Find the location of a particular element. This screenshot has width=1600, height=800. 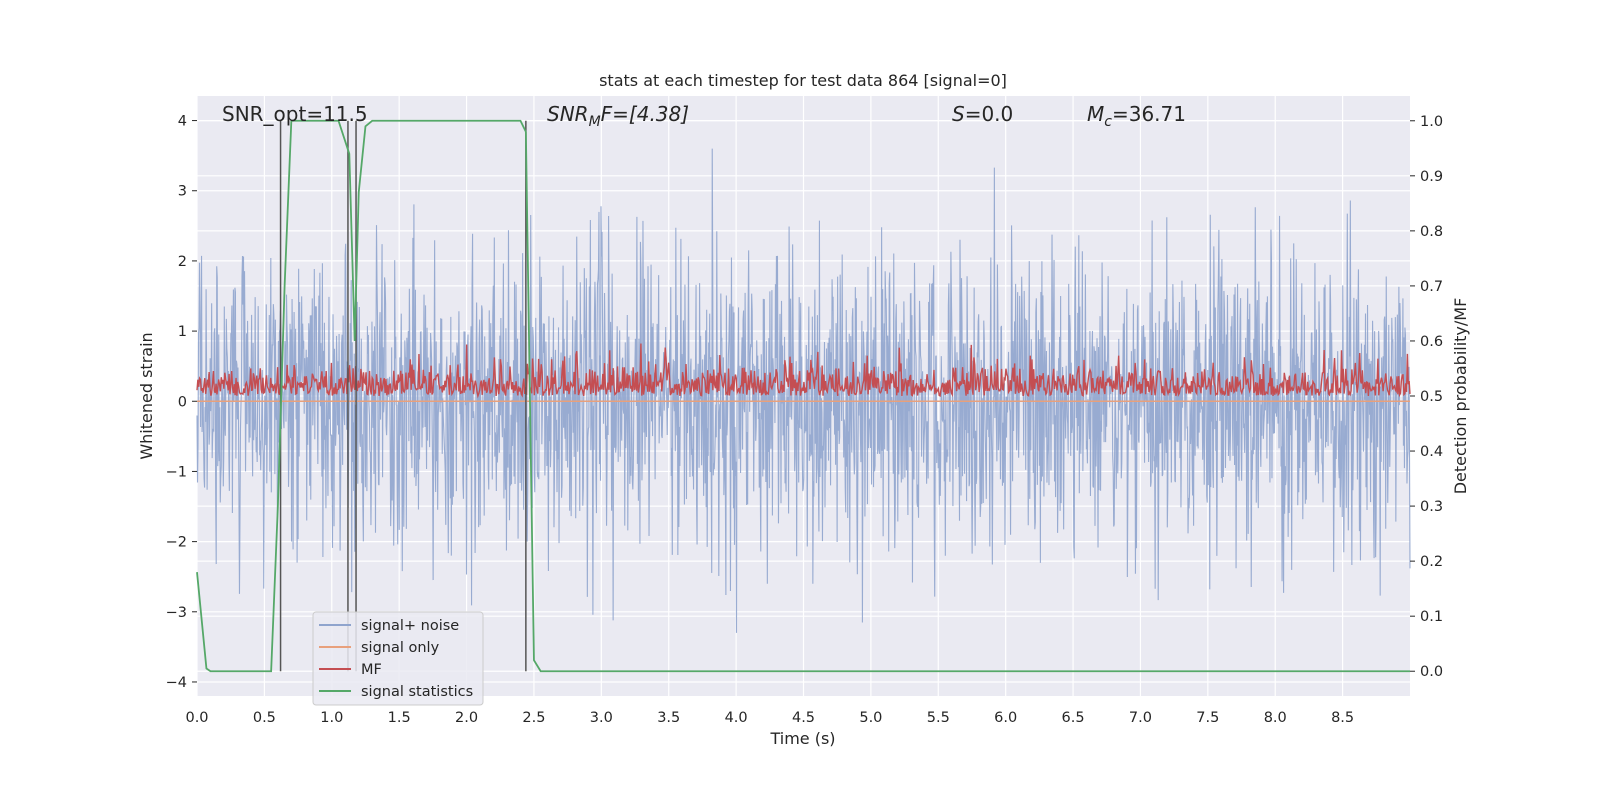

mc-main: M is located at coordinates (1095, 114).